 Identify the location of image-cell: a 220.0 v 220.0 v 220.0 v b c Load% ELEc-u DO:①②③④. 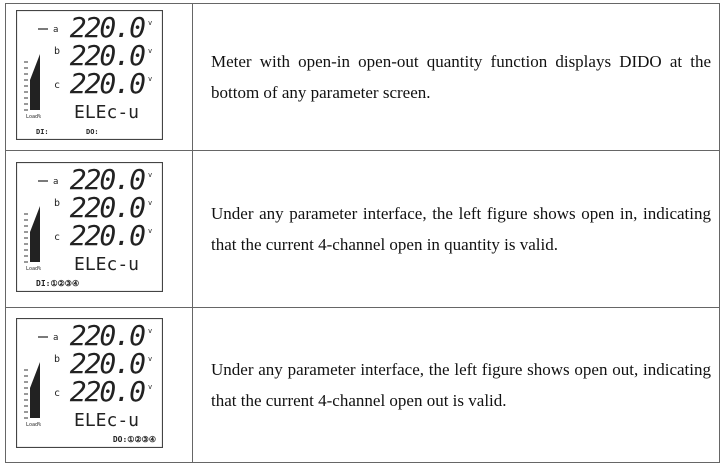
(99, 385).